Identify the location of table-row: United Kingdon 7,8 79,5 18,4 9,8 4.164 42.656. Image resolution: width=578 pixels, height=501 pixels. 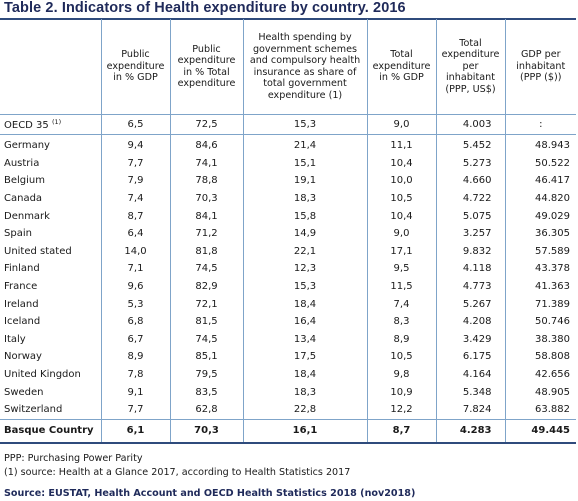
(288, 374).